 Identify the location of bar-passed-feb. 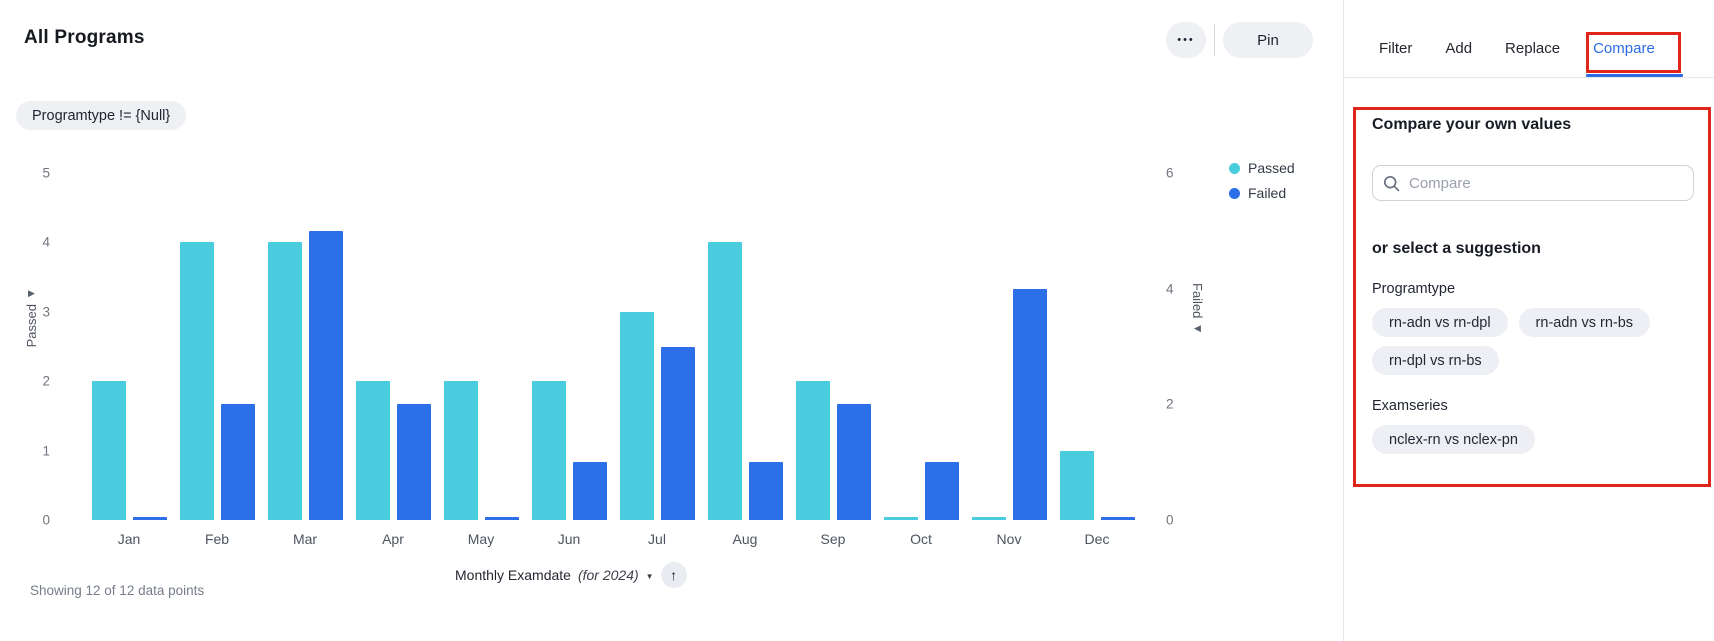
(196, 381).